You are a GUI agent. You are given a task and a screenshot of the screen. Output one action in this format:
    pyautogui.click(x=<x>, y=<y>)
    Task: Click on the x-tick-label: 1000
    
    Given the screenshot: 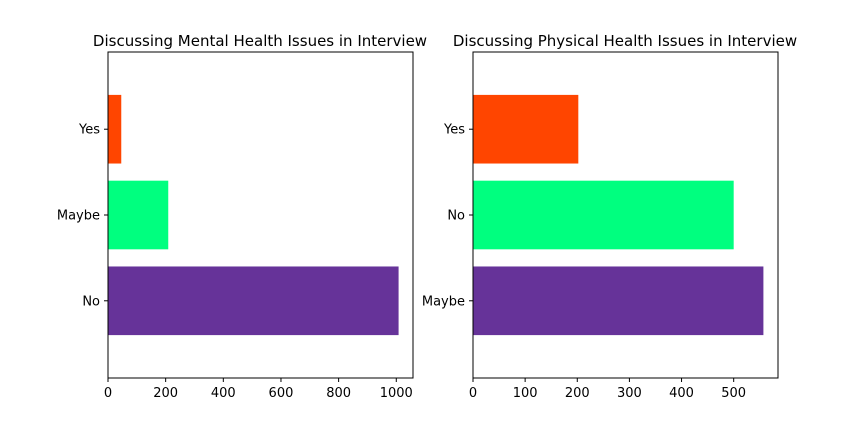 What is the action you would take?
    pyautogui.click(x=396, y=393)
    